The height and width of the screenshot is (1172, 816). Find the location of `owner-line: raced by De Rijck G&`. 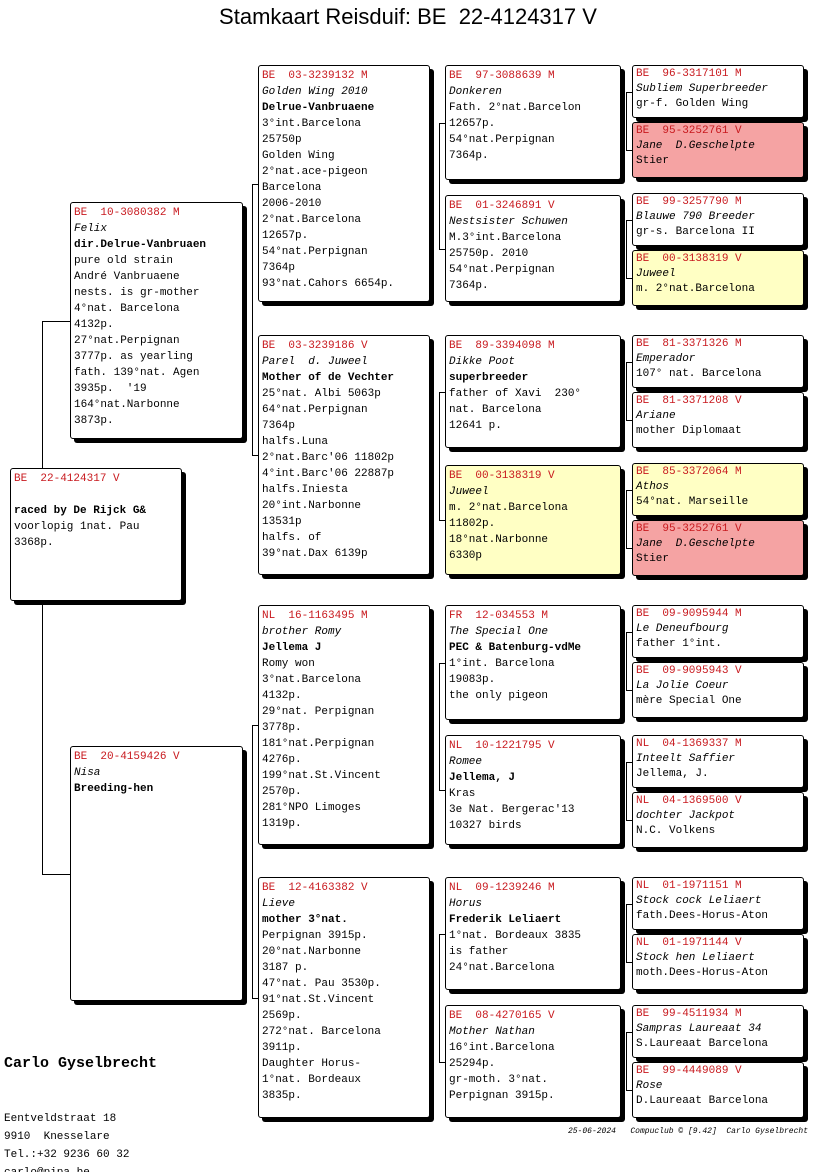

owner-line: raced by De Rijck G& is located at coordinates (80, 511).